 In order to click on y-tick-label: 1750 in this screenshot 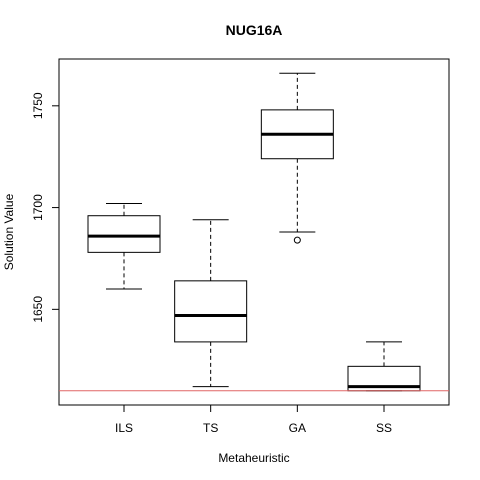, I will do `click(38, 105)`.